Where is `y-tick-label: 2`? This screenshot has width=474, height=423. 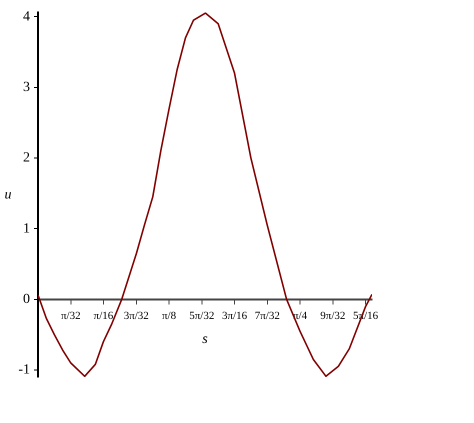
y-tick-label: 2 is located at coordinates (26, 158).